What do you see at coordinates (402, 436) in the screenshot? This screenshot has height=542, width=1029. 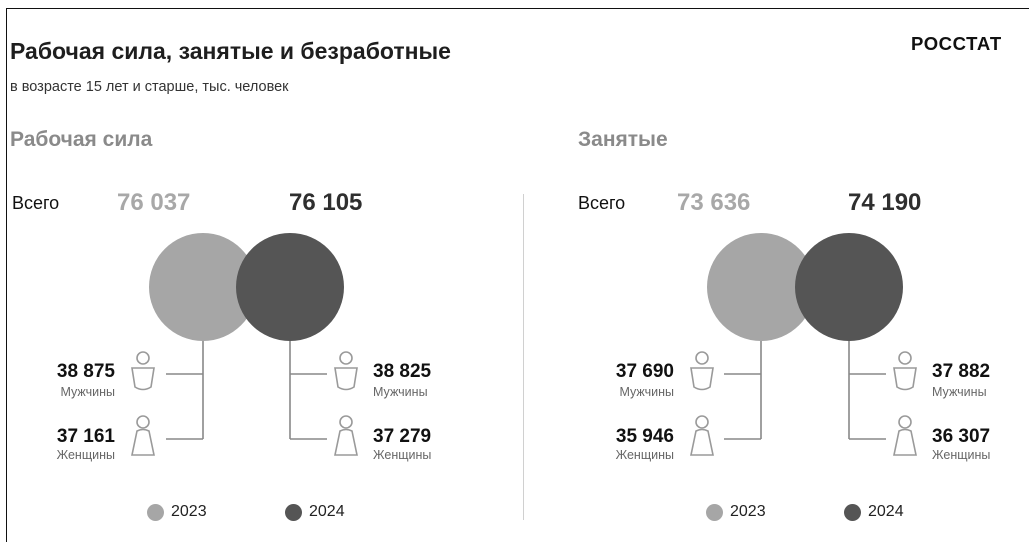 I see `value-female-2024: 37 279` at bounding box center [402, 436].